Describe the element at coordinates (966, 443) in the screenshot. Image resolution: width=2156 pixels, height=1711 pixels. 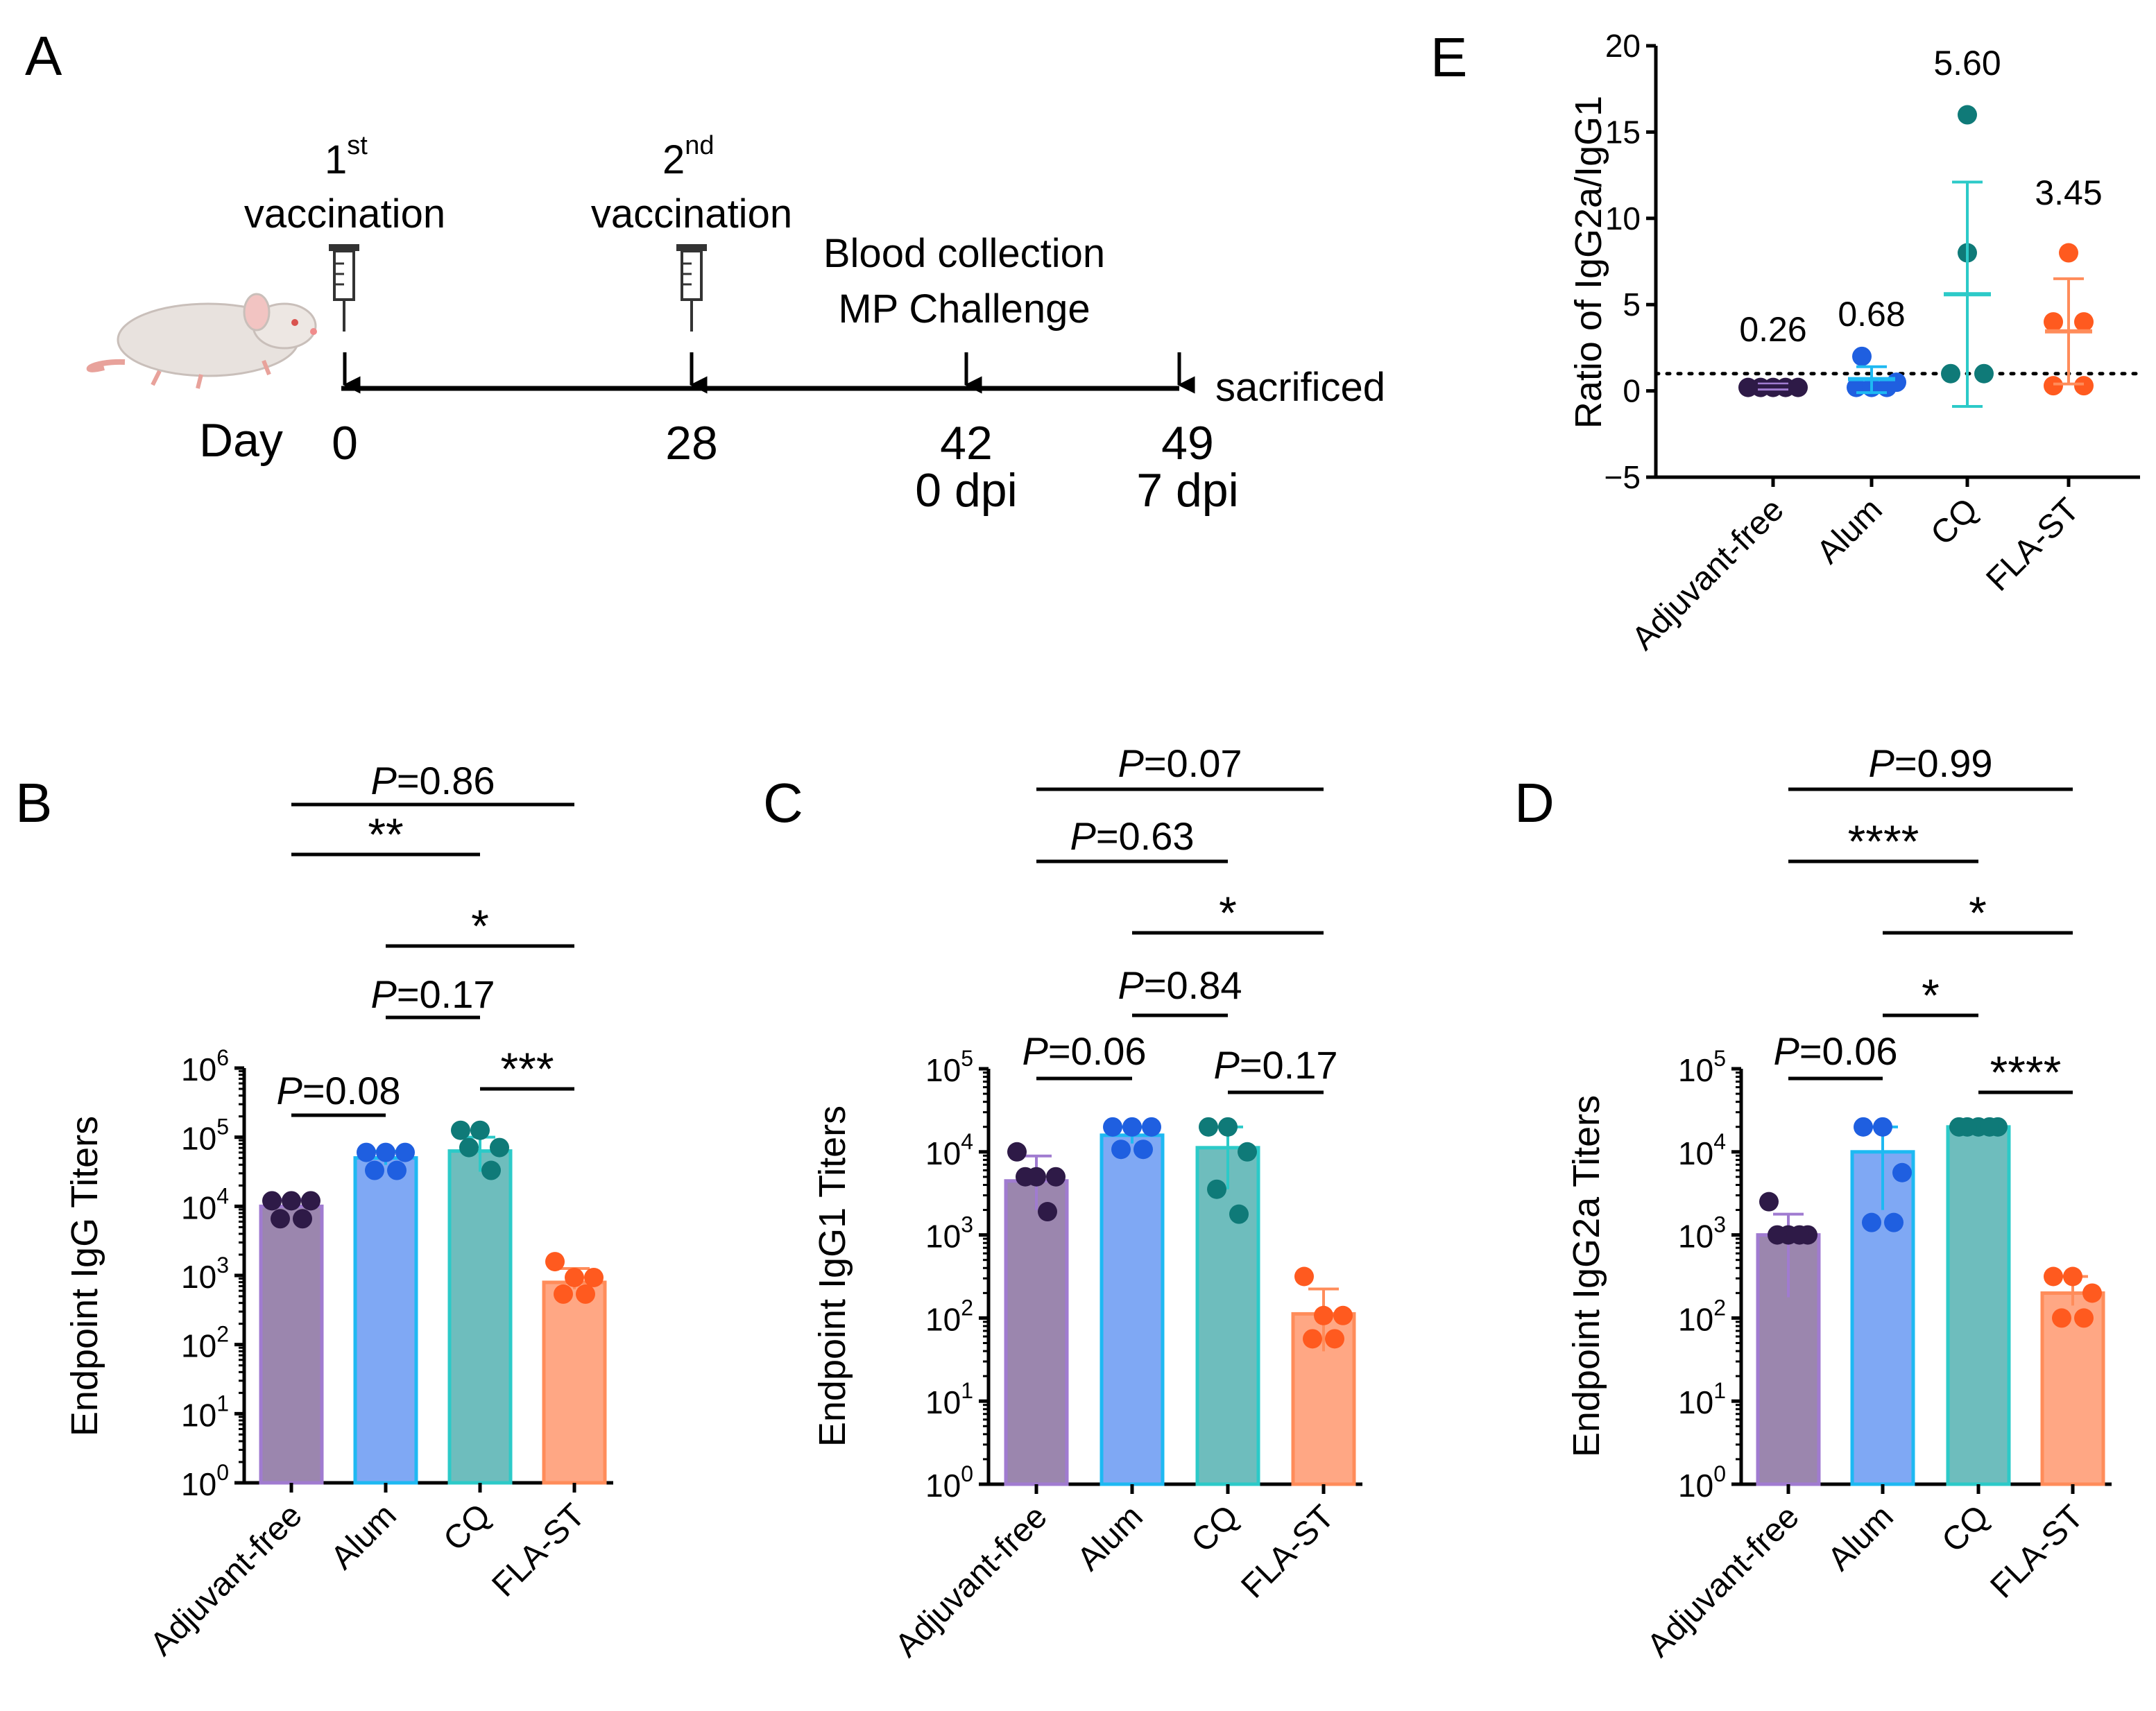
I see `day-value: 42` at that location.